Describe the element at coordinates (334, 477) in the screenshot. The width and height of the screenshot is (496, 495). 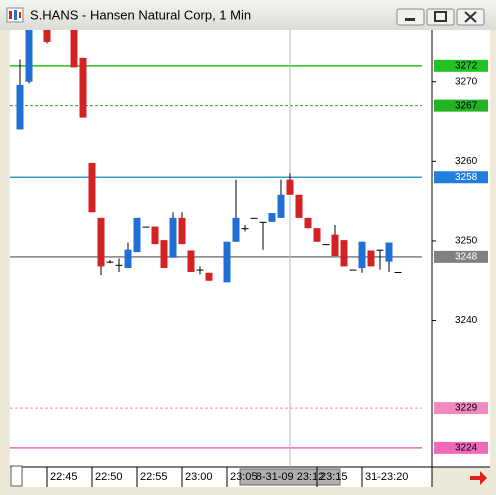
I see `x-tick-label: 23:15` at that location.